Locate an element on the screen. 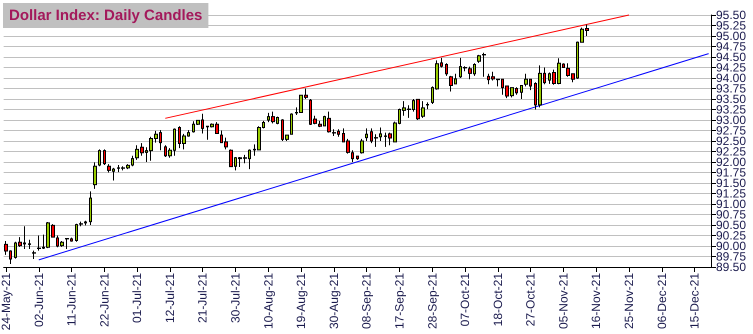  x-tick-label: 21-Jul-21 is located at coordinates (203, 298).